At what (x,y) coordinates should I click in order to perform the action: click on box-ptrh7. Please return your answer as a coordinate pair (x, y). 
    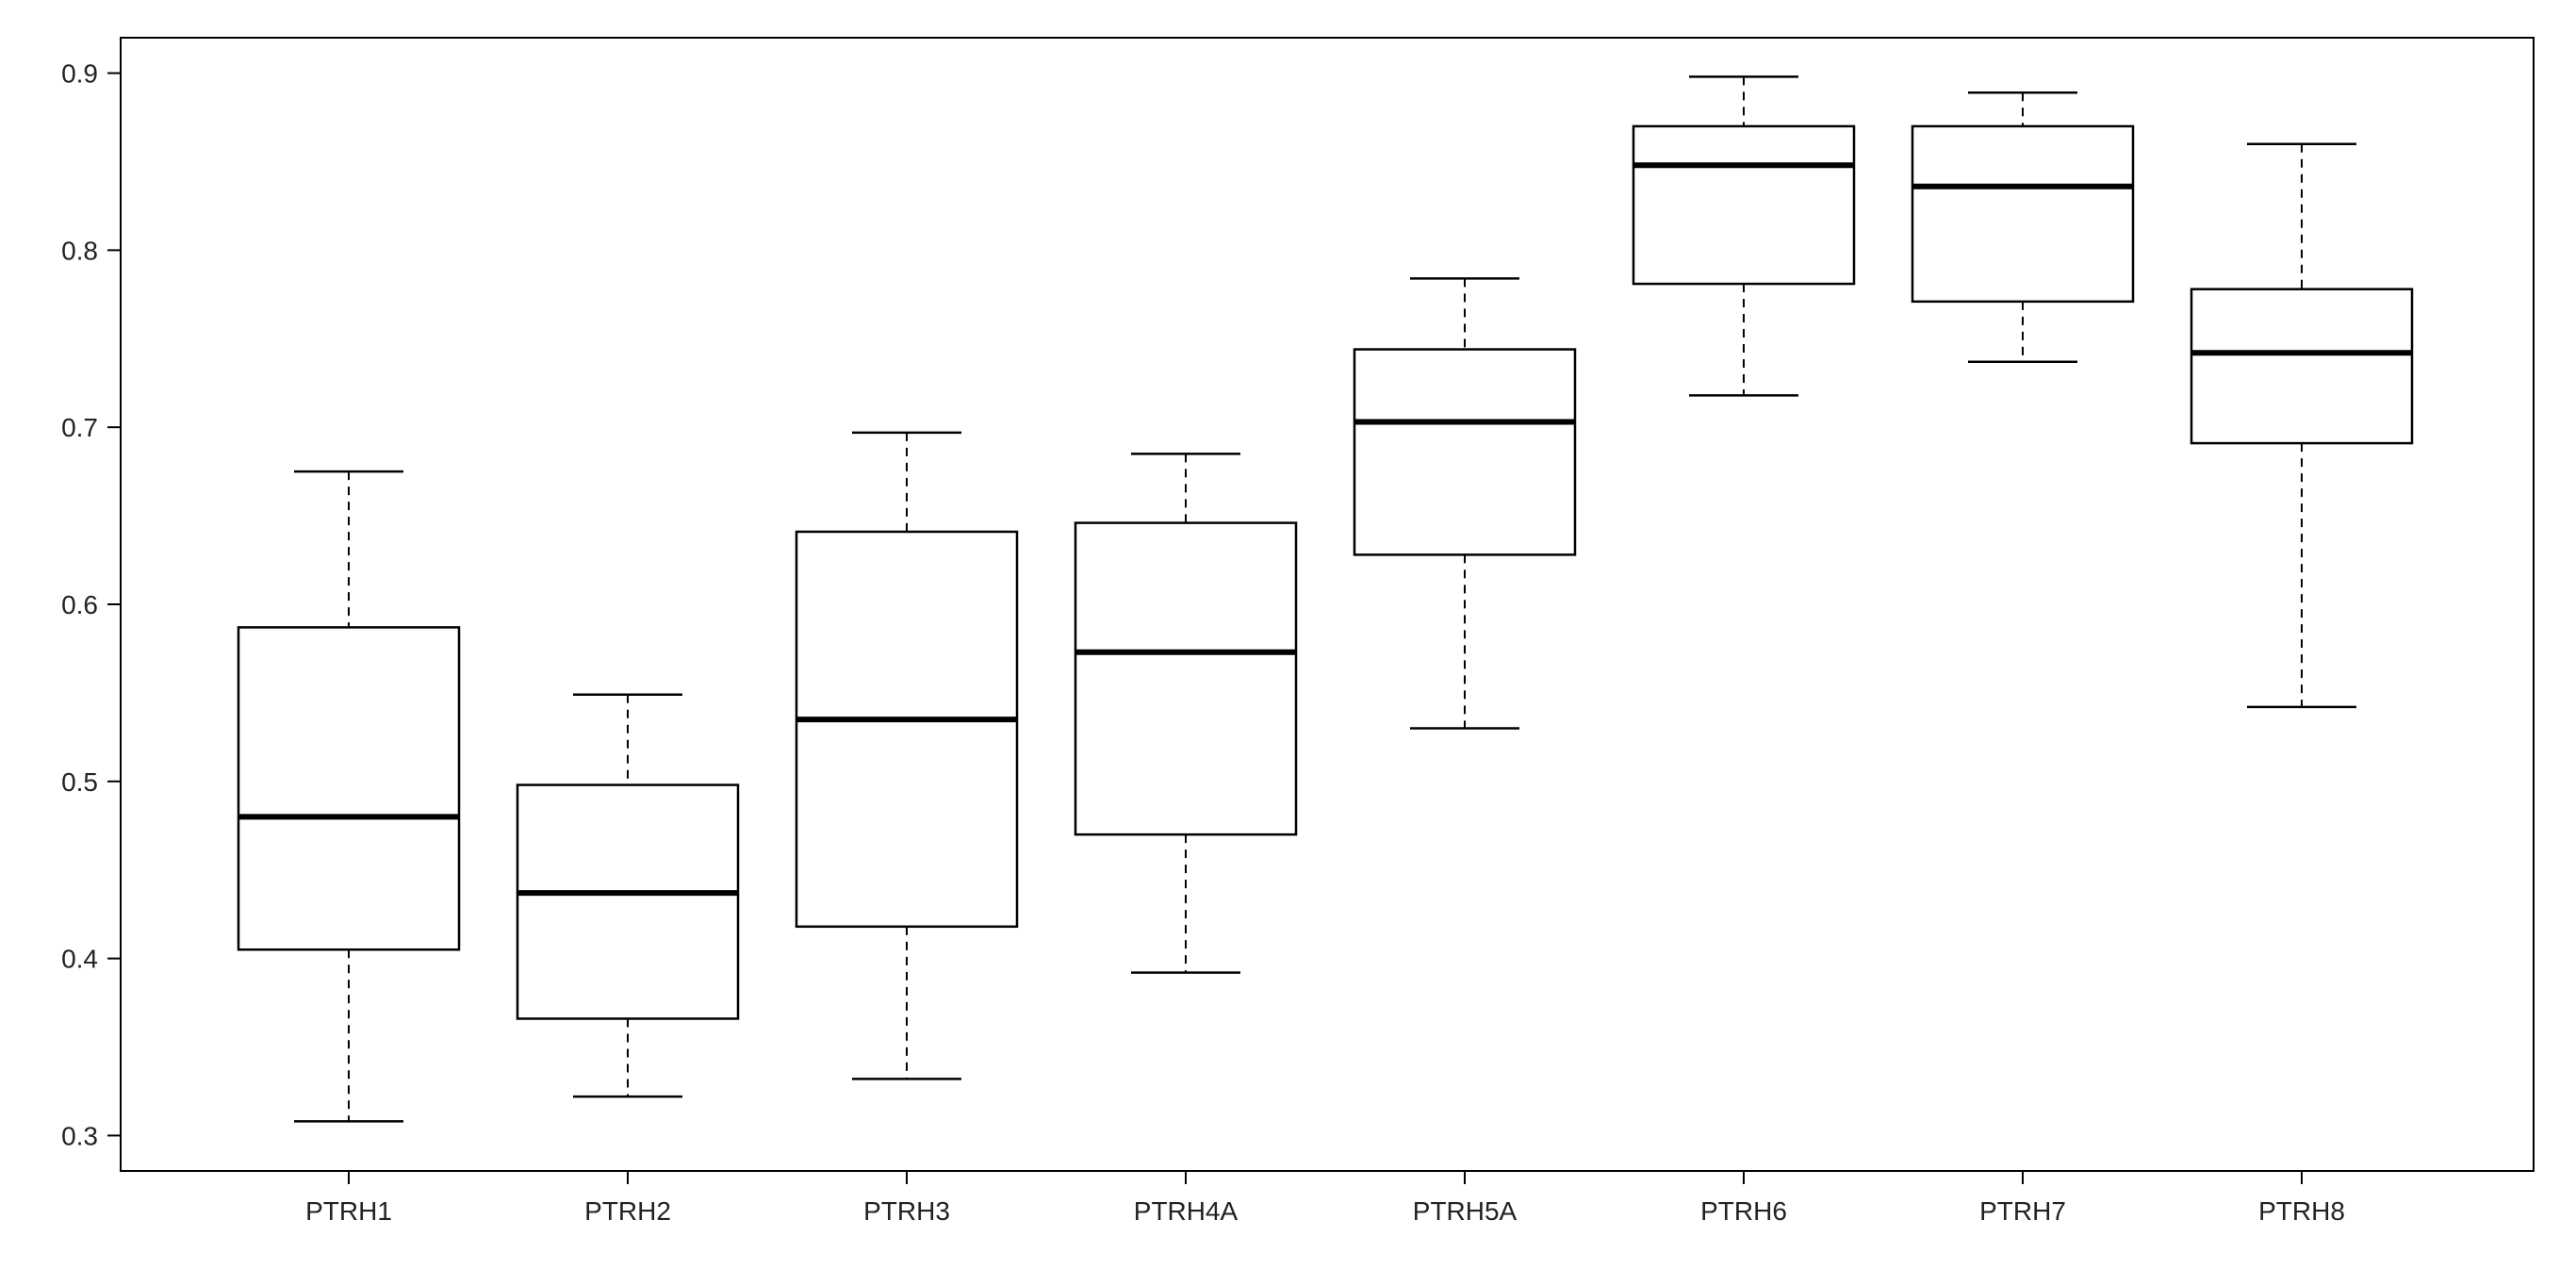
    Looking at the image, I should click on (2023, 227).